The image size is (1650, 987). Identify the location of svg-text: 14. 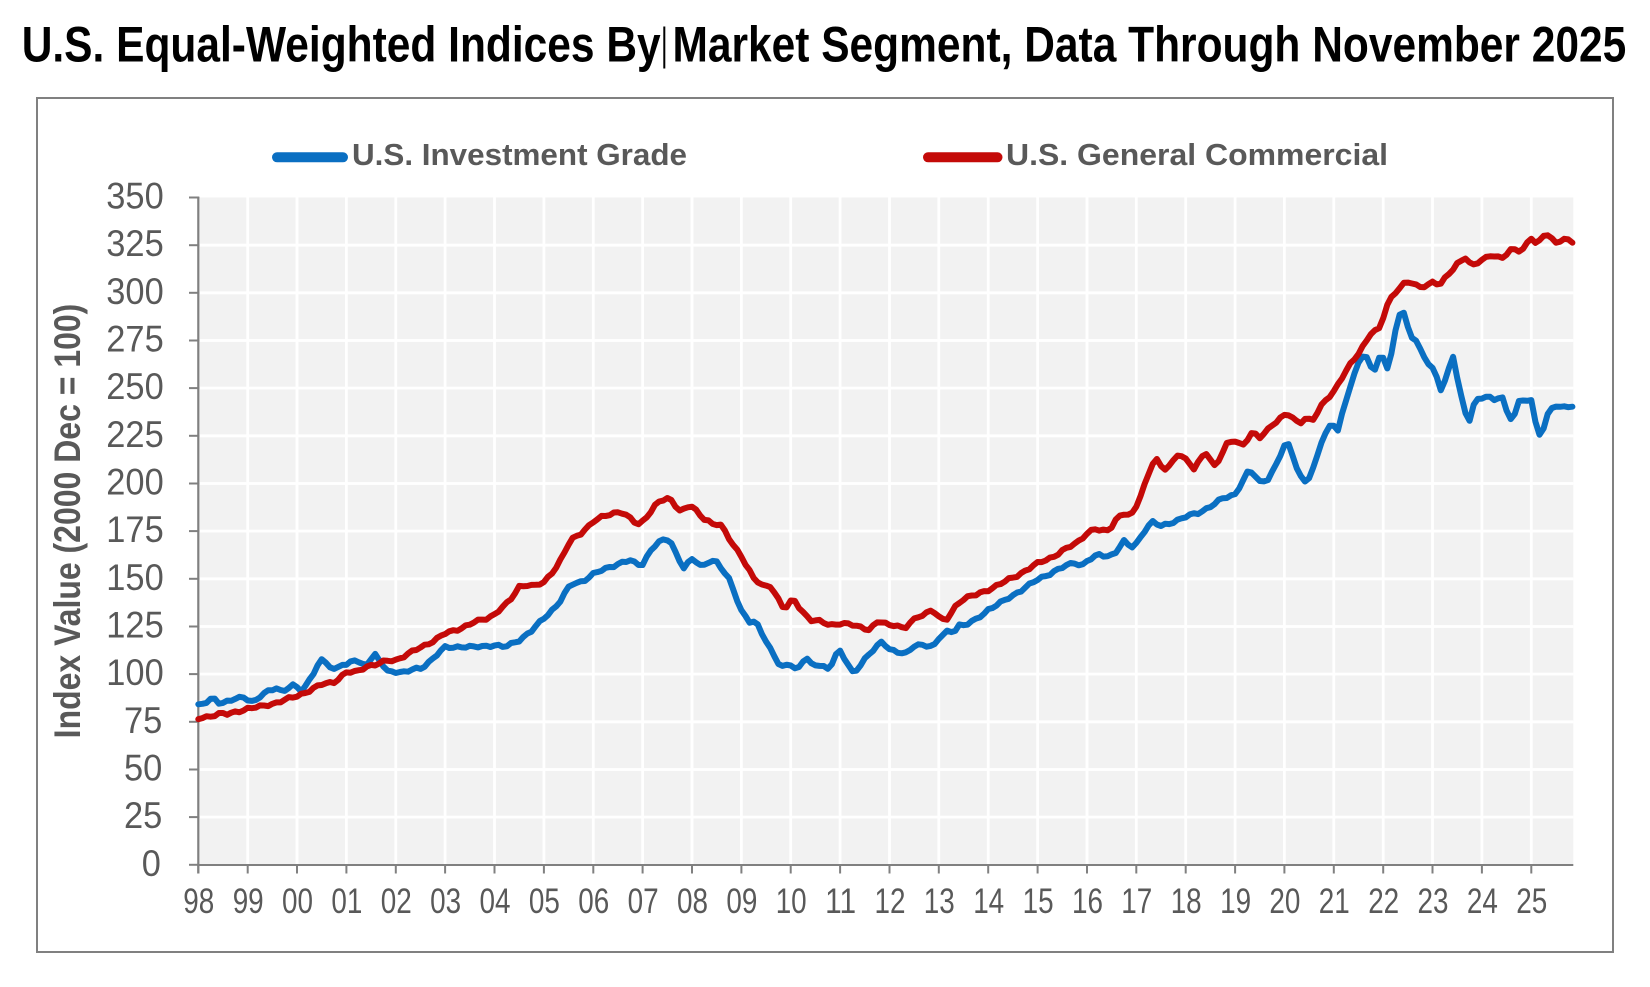
(988, 901).